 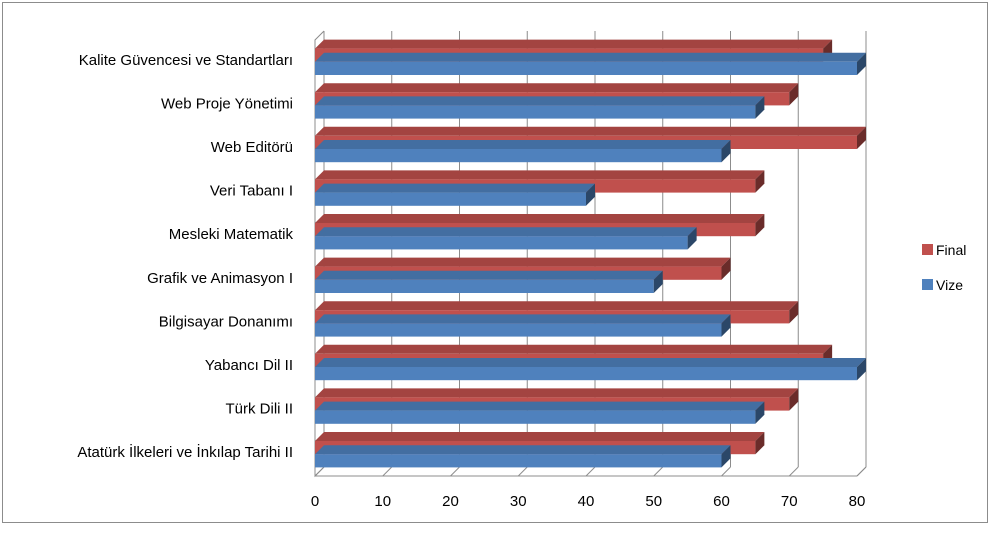 I want to click on category-label: Web Editörü, so click(x=252, y=147).